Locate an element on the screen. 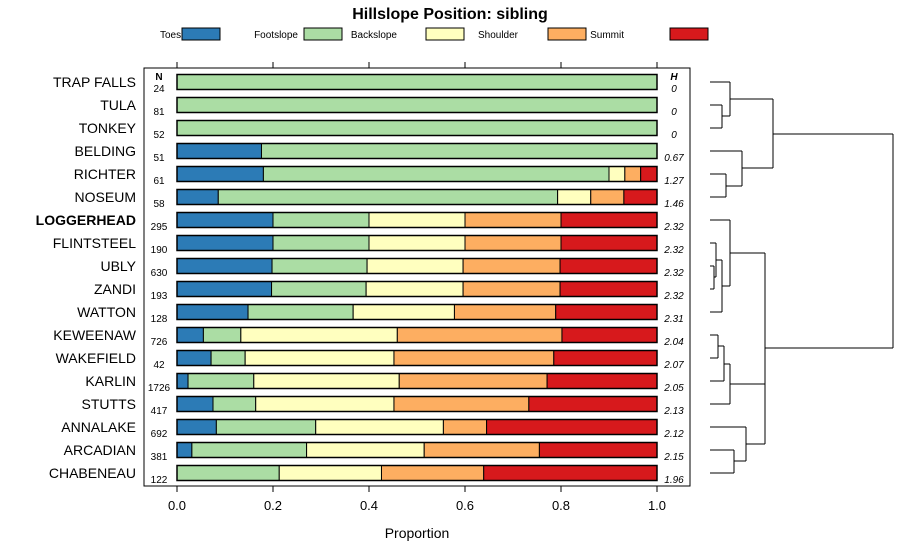 The width and height of the screenshot is (900, 560). row-n-value: 81 is located at coordinates (159, 112).